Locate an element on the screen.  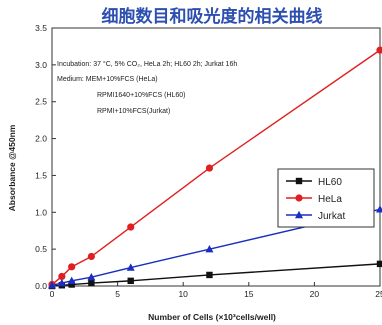
x-tick-label: 5 is located at coordinates (117, 294).